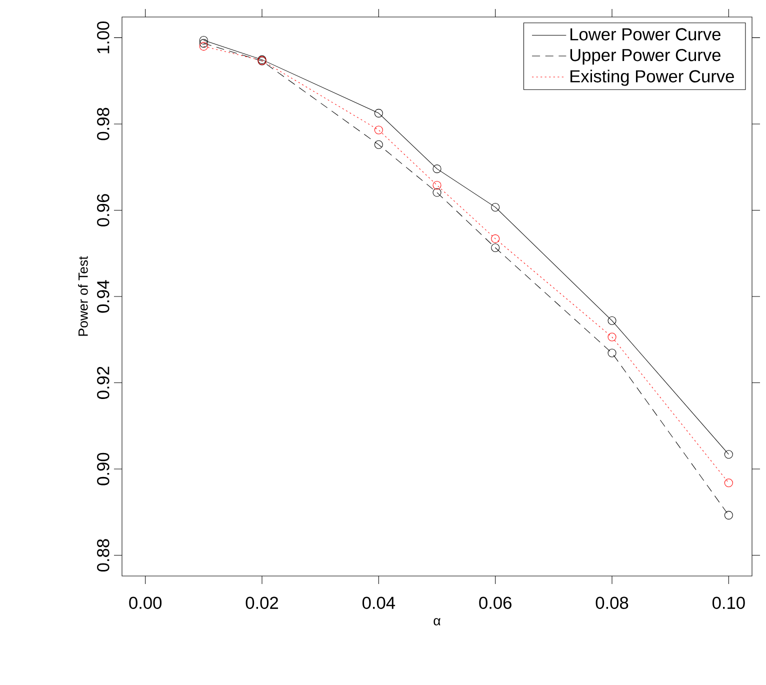  What do you see at coordinates (103, 469) in the screenshot?
I see `y-tick-label: 0.90` at bounding box center [103, 469].